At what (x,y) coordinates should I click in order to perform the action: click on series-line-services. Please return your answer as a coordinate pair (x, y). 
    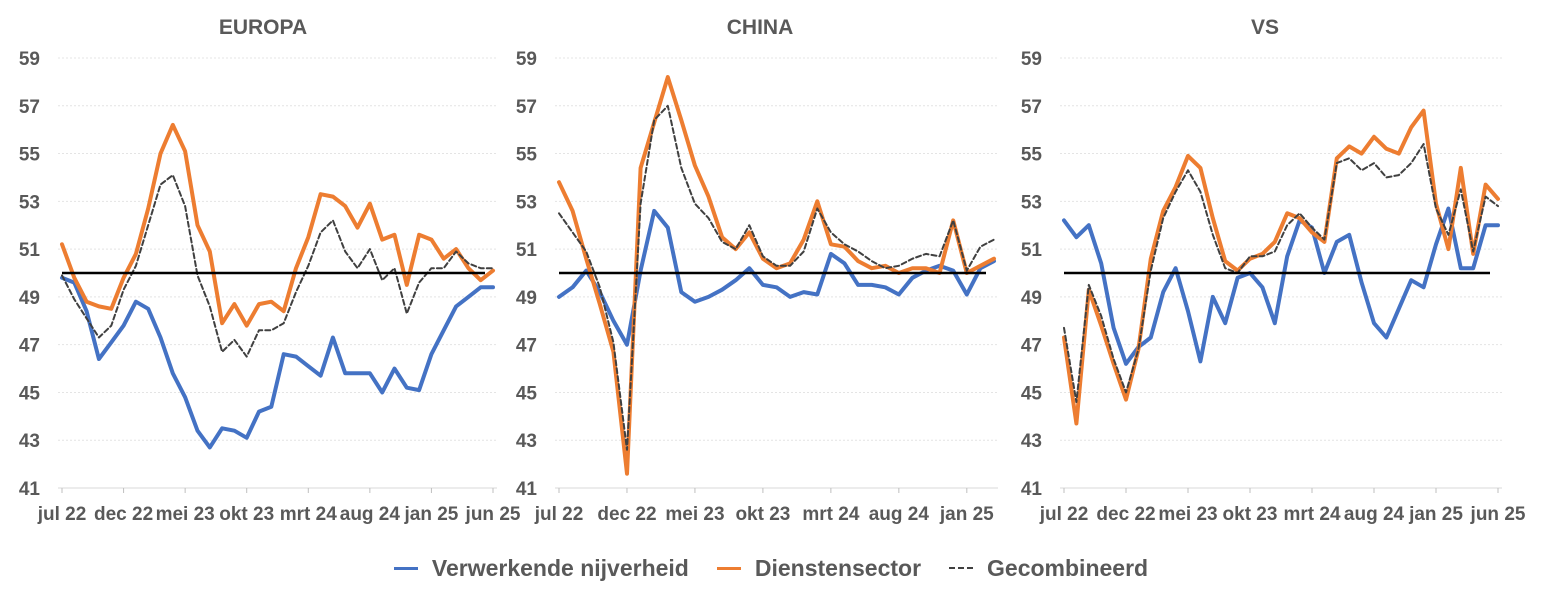
    Looking at the image, I should click on (277, 225).